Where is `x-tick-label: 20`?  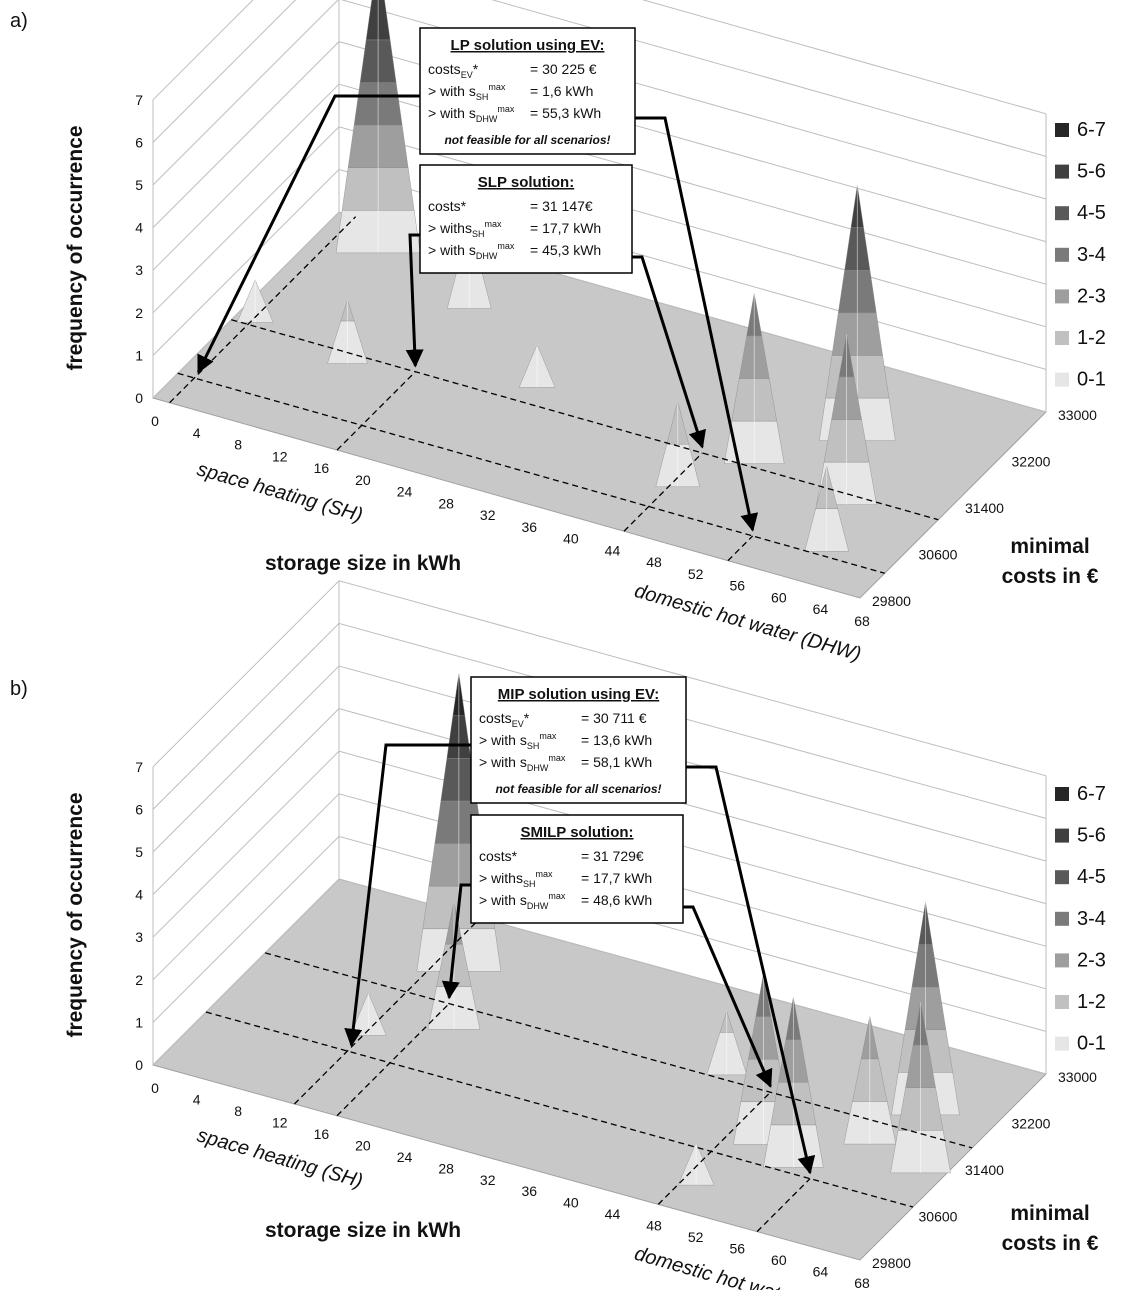
x-tick-label: 20 is located at coordinates (363, 480).